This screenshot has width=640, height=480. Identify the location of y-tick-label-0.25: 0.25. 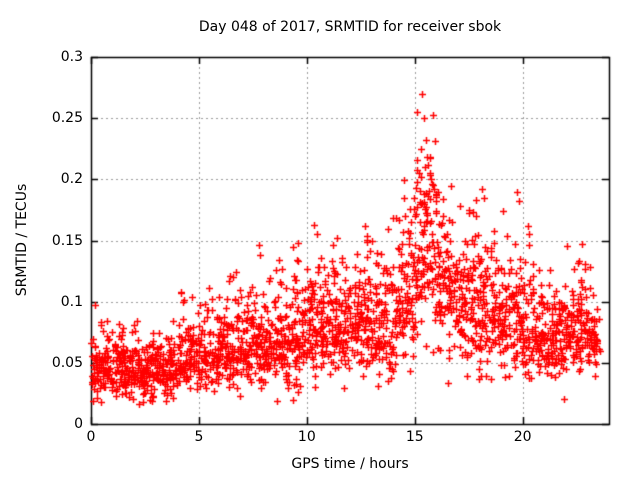
(67, 118).